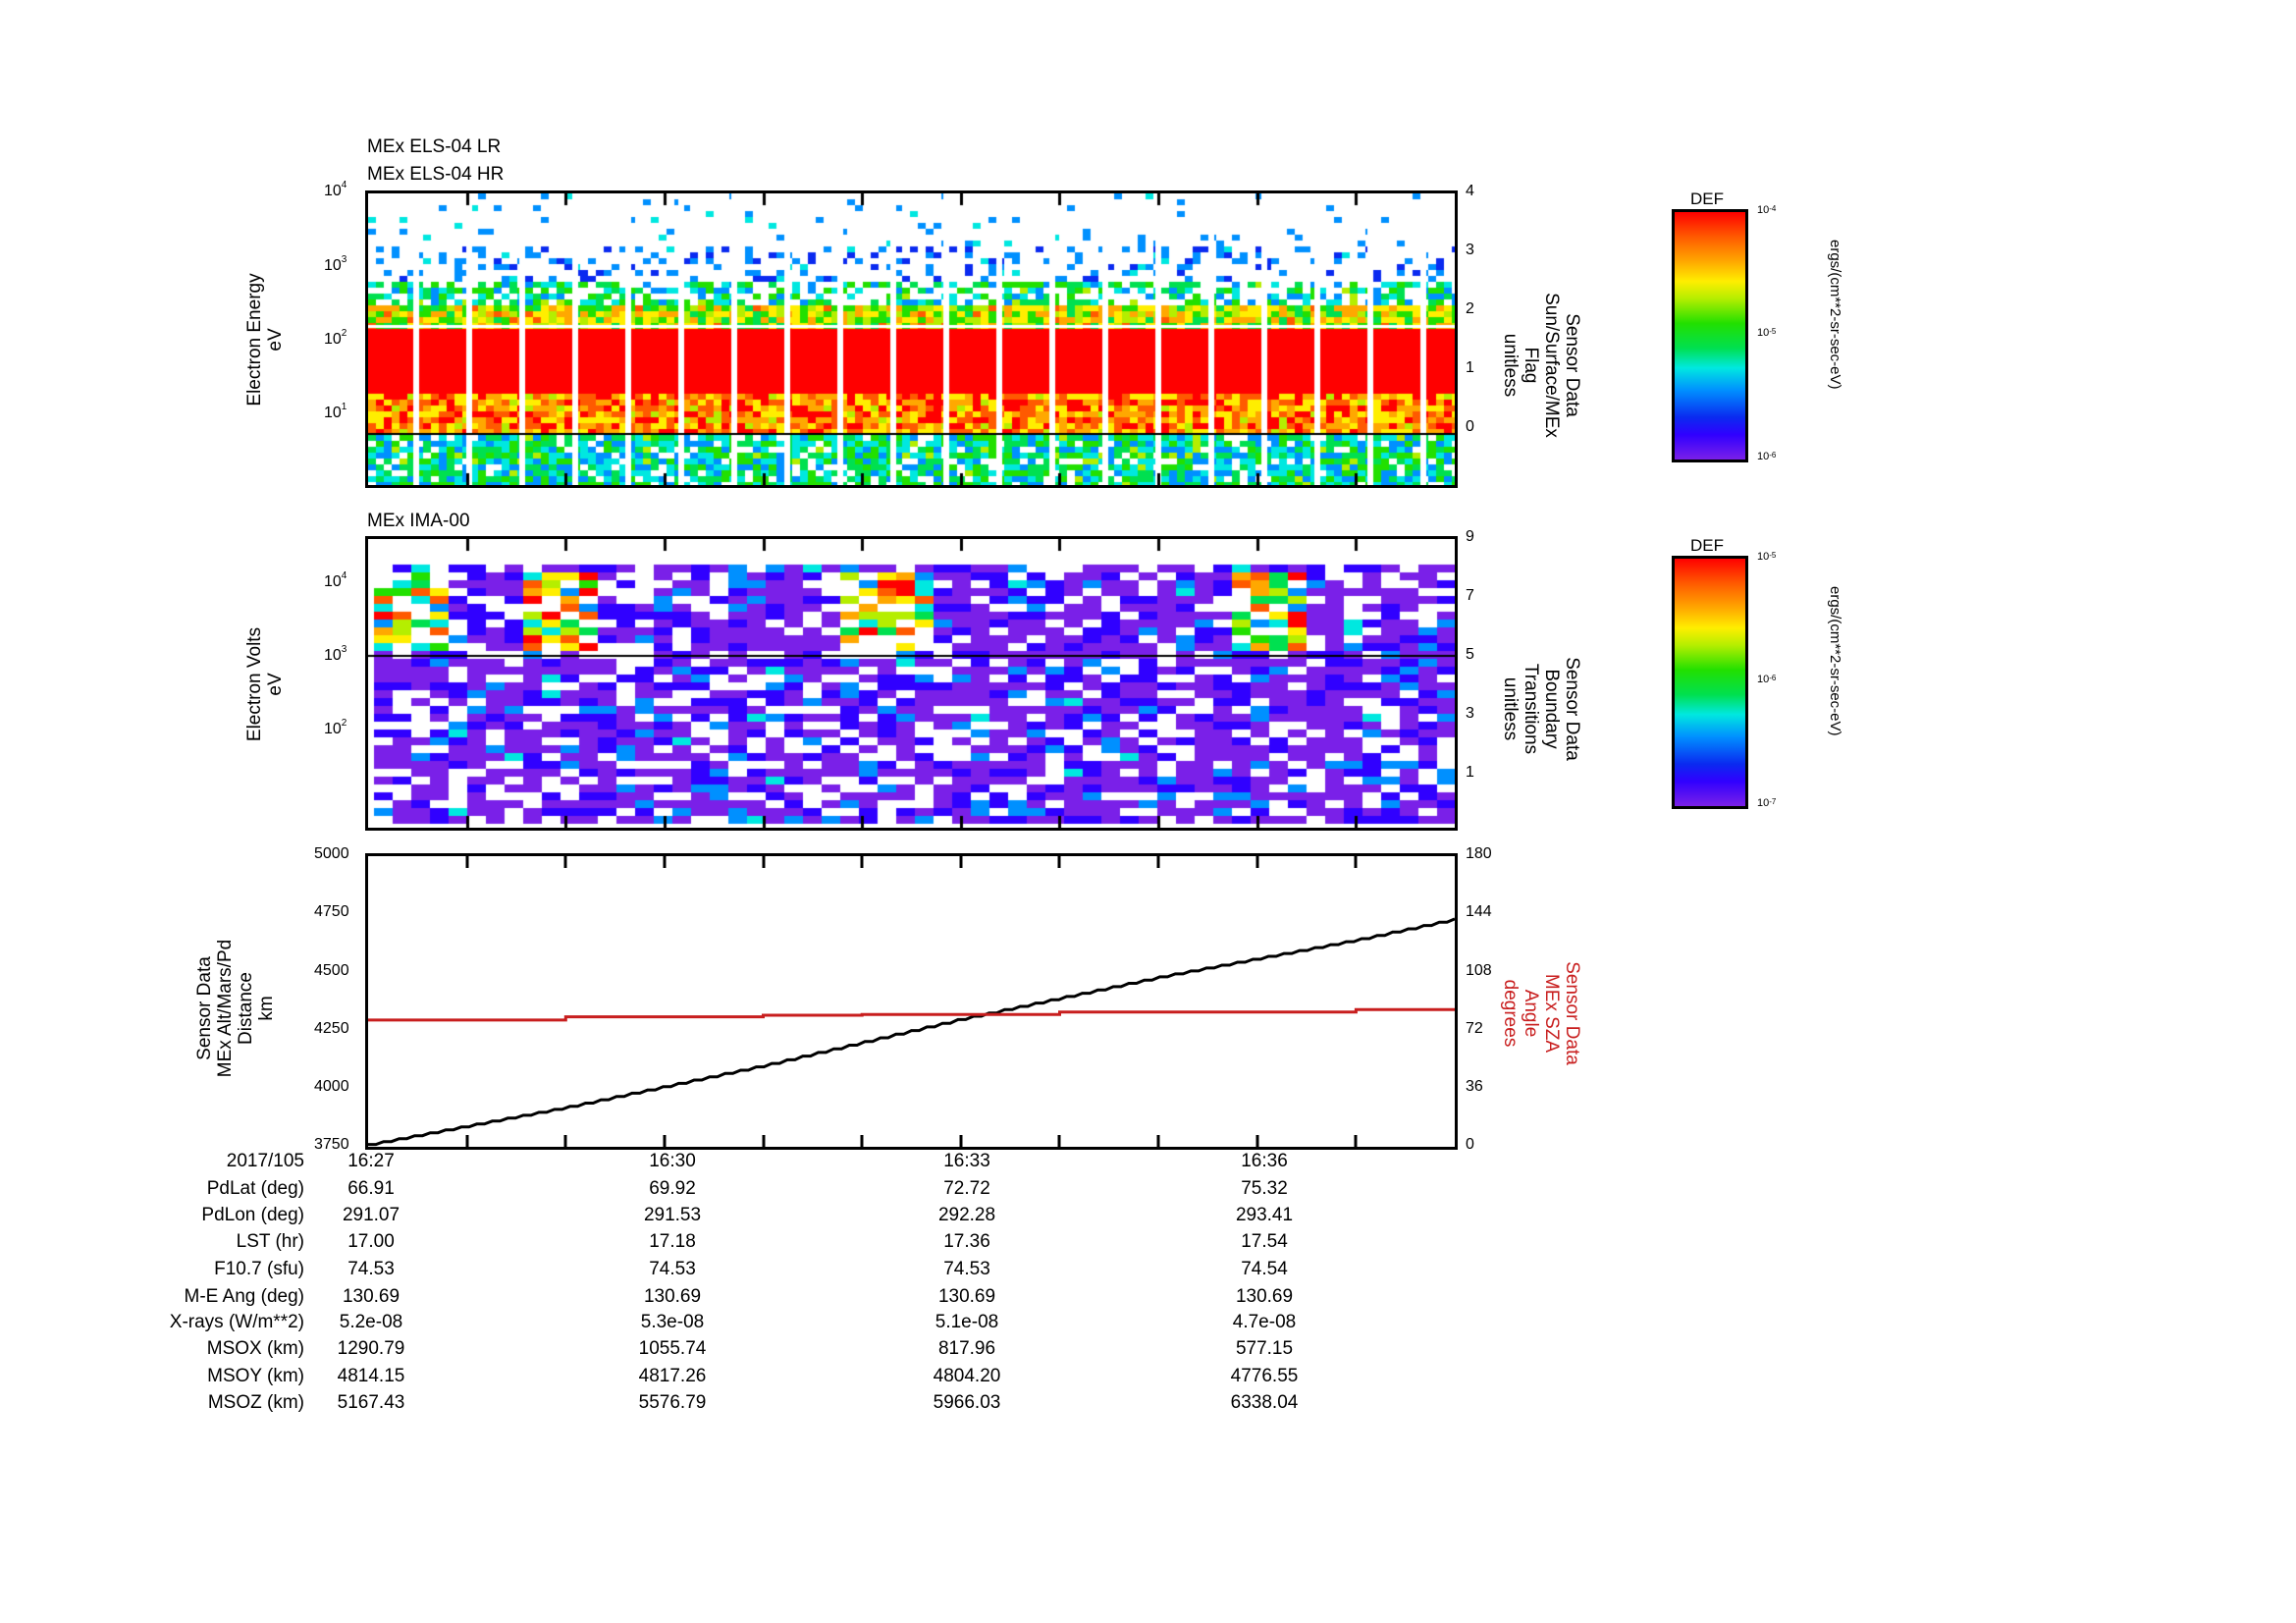 The width and height of the screenshot is (2296, 1623). I want to click on ima-ylabel-right: Sensor Data Boundary Transitions unitless, so click(1541, 709).